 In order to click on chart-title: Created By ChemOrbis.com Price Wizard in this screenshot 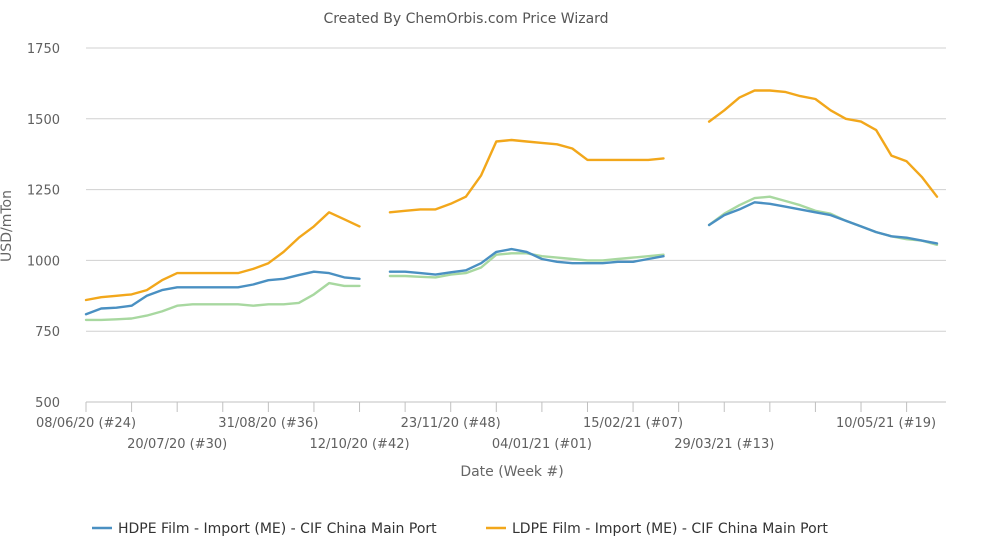, I will do `click(465, 19)`.